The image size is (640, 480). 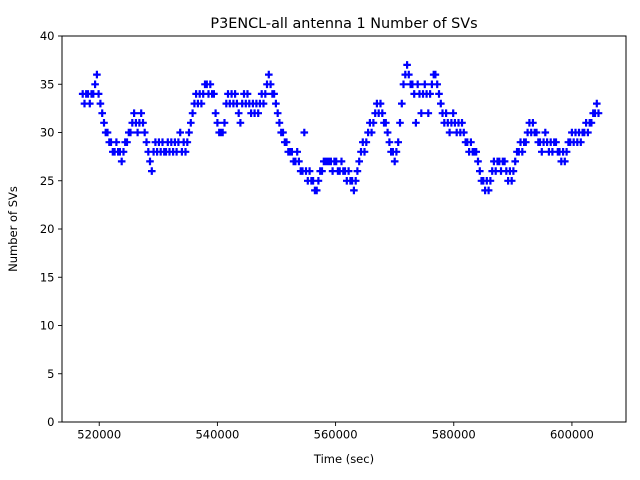 What do you see at coordinates (343, 459) in the screenshot?
I see `x-axis-label: Time (sec)` at bounding box center [343, 459].